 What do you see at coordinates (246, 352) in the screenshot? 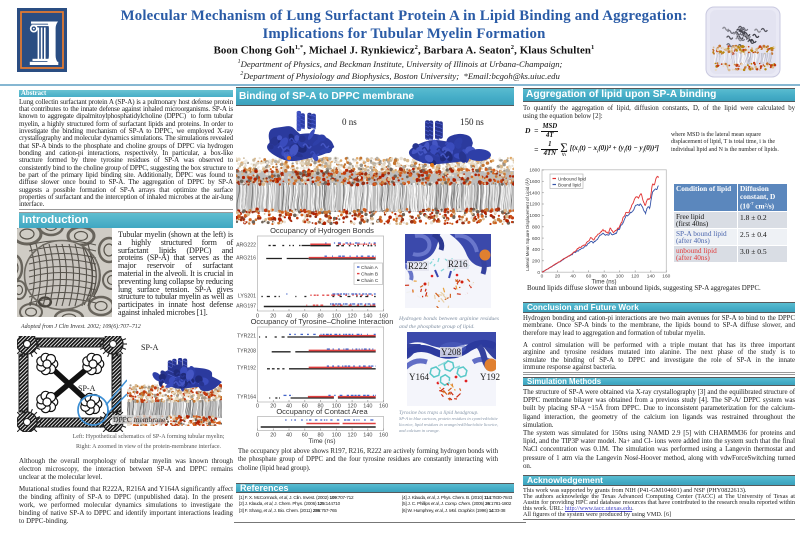
I see `svg-text: TYR208` at bounding box center [246, 352].